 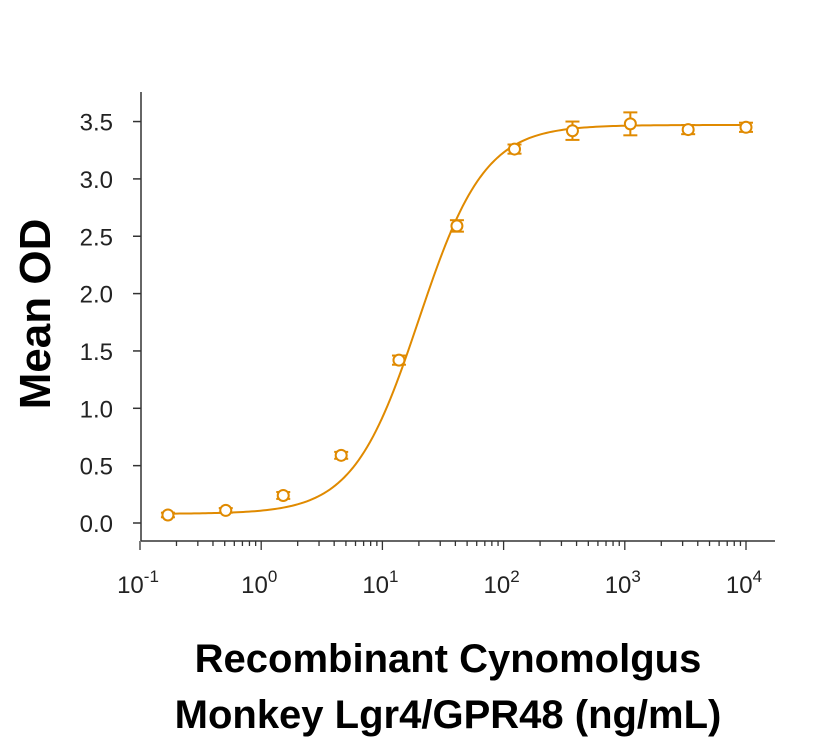 I want to click on y-tick-label: 3.5, so click(x=96, y=123).